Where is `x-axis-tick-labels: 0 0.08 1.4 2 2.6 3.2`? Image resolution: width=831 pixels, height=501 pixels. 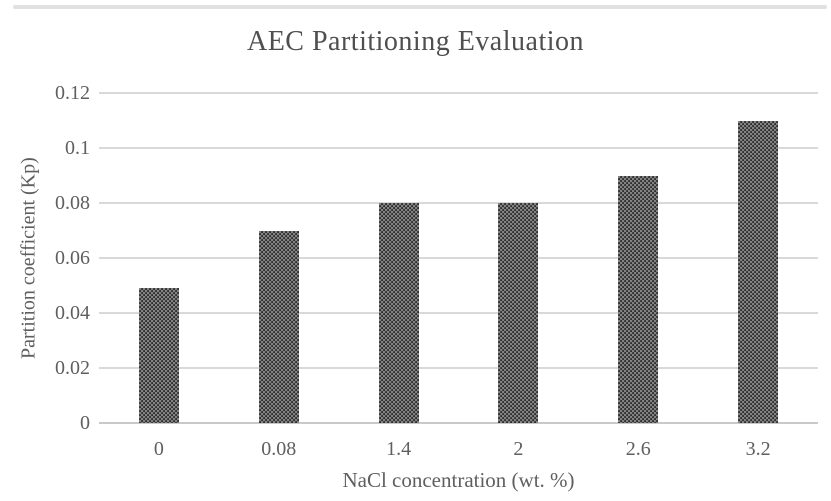
x-axis-tick-labels: 0 0.08 1.4 2 2.6 3.2 is located at coordinates (458, 450).